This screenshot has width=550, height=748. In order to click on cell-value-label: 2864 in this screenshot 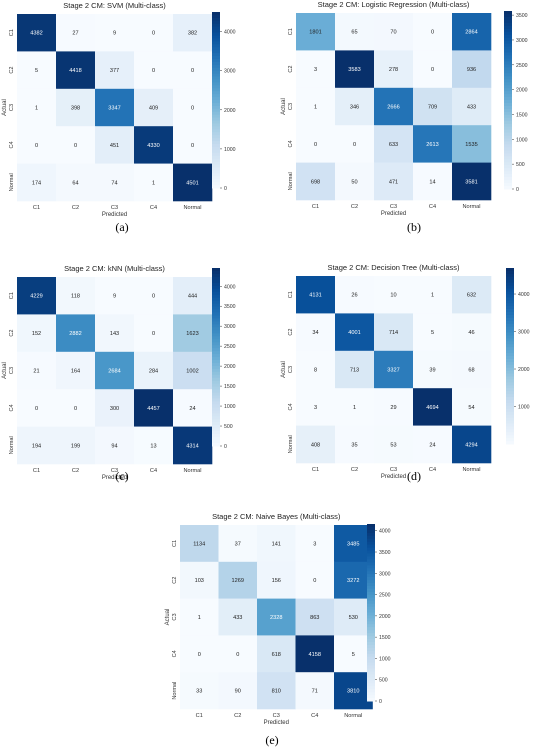, I will do `click(471, 33)`.